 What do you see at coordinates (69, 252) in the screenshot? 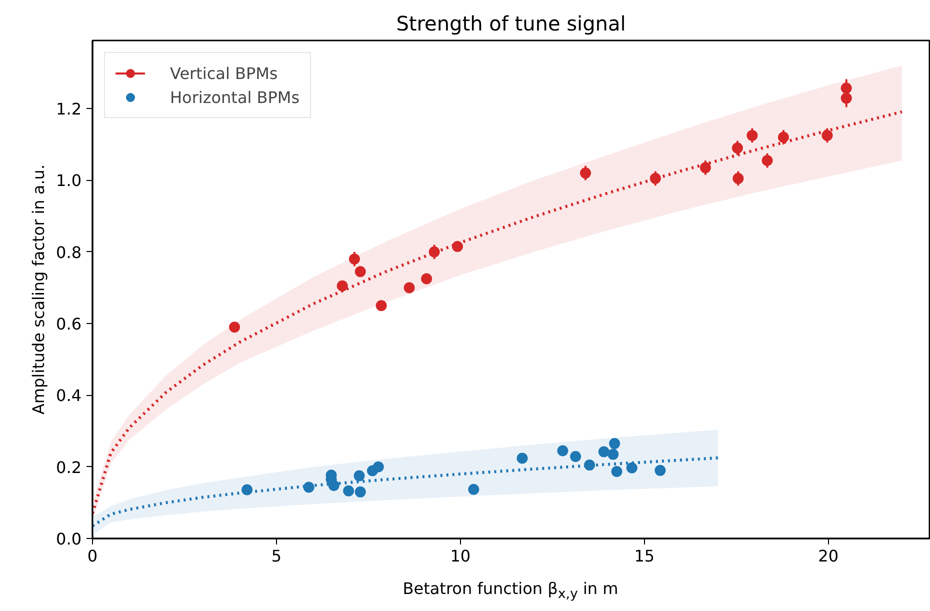
I see `y-tick-label: 0.8` at bounding box center [69, 252].